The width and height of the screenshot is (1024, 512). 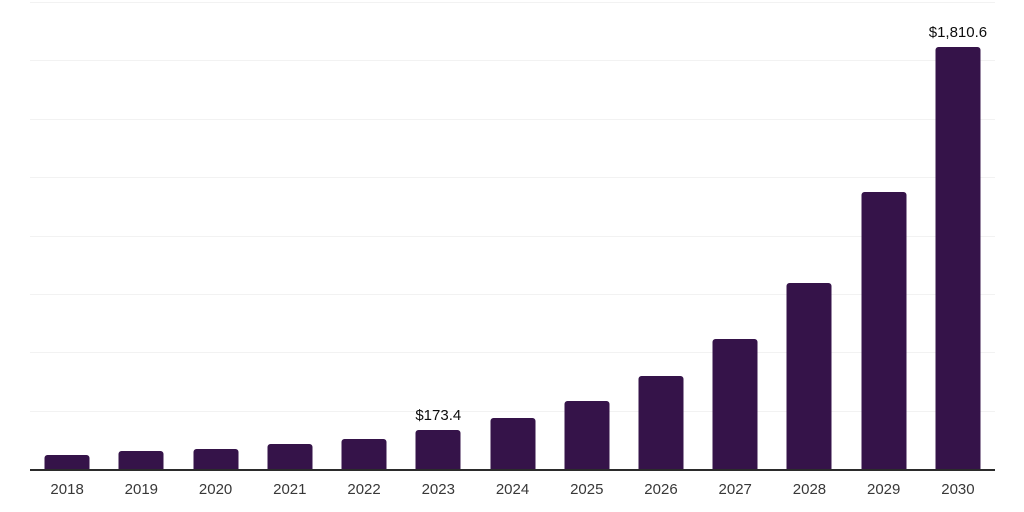 I want to click on bar-value-label: $1,810.6, so click(x=958, y=33).